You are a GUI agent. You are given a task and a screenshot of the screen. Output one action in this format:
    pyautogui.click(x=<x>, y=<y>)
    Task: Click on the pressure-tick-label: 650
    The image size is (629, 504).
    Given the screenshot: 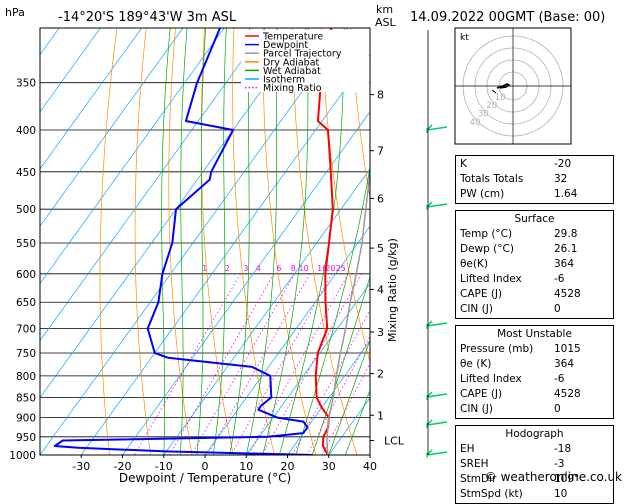 What is the action you would take?
    pyautogui.click(x=26, y=303)
    